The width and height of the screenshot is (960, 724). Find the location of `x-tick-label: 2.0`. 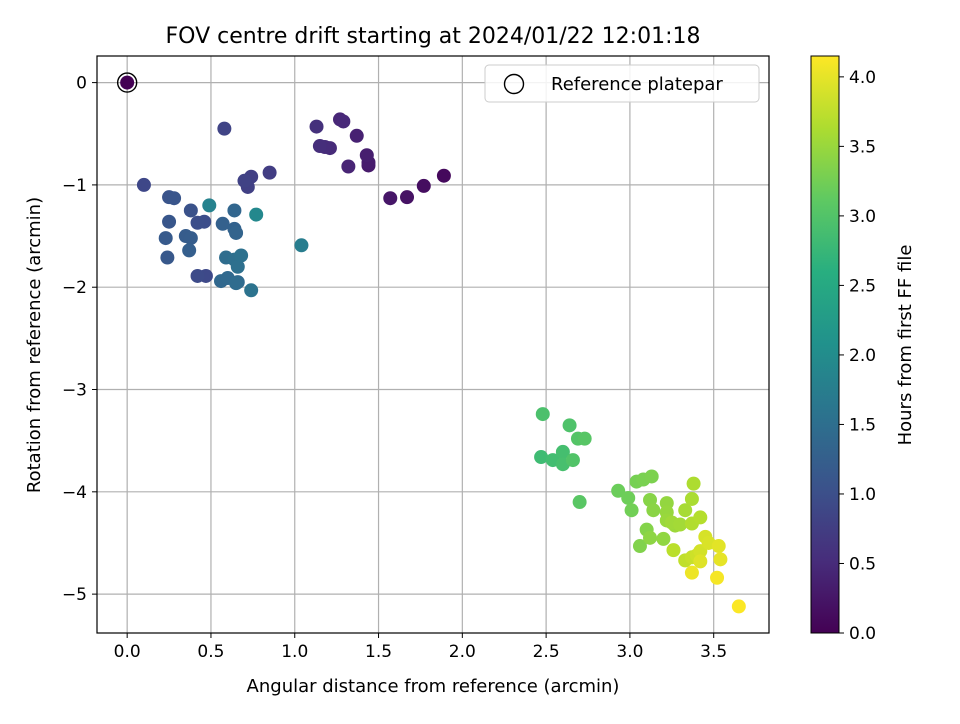

x-tick-label: 2.0 is located at coordinates (462, 652).